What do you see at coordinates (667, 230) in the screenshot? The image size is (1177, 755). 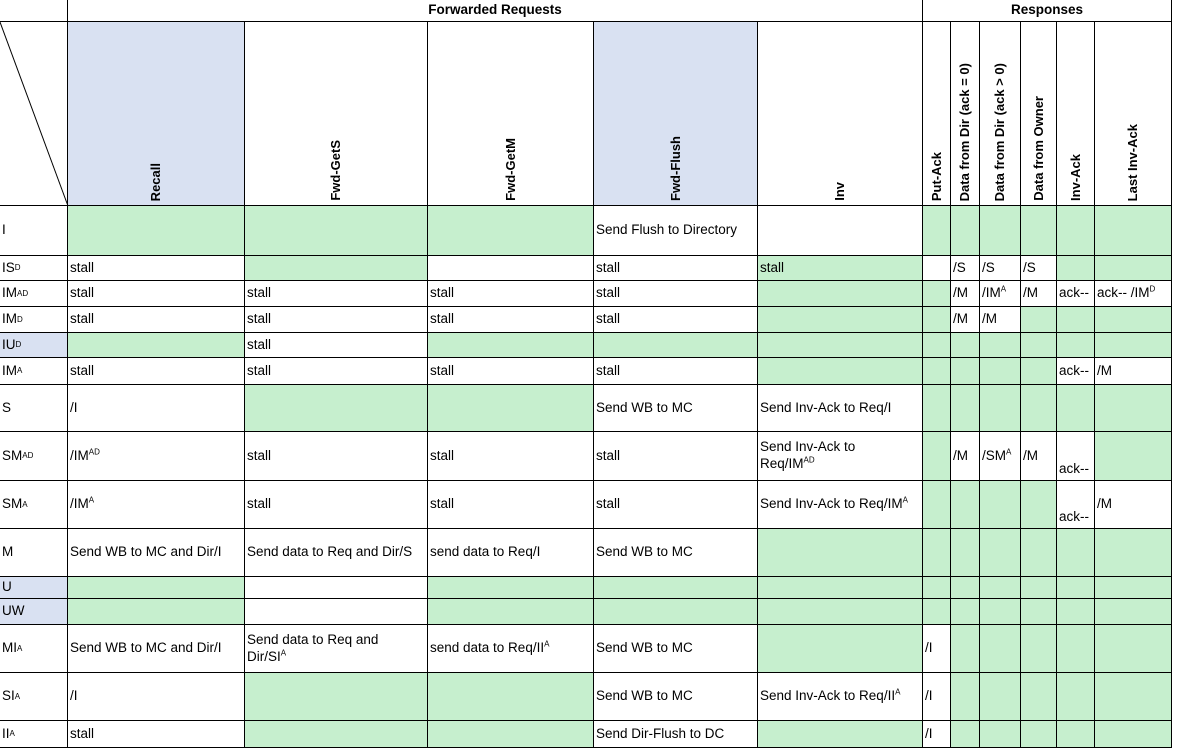 I see `cell-text: Send Flush to Directory` at bounding box center [667, 230].